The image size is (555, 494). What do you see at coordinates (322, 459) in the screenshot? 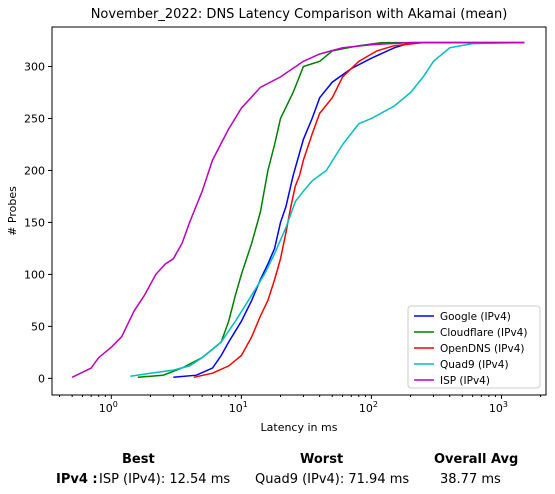
I see `worst-header: Worst` at bounding box center [322, 459].